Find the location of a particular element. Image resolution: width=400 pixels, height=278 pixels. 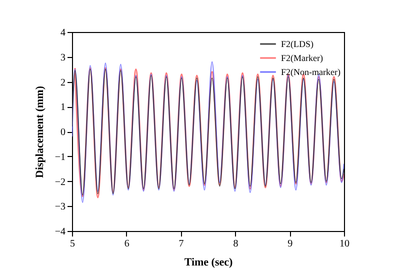

x-tick-label: 10 is located at coordinates (345, 244).